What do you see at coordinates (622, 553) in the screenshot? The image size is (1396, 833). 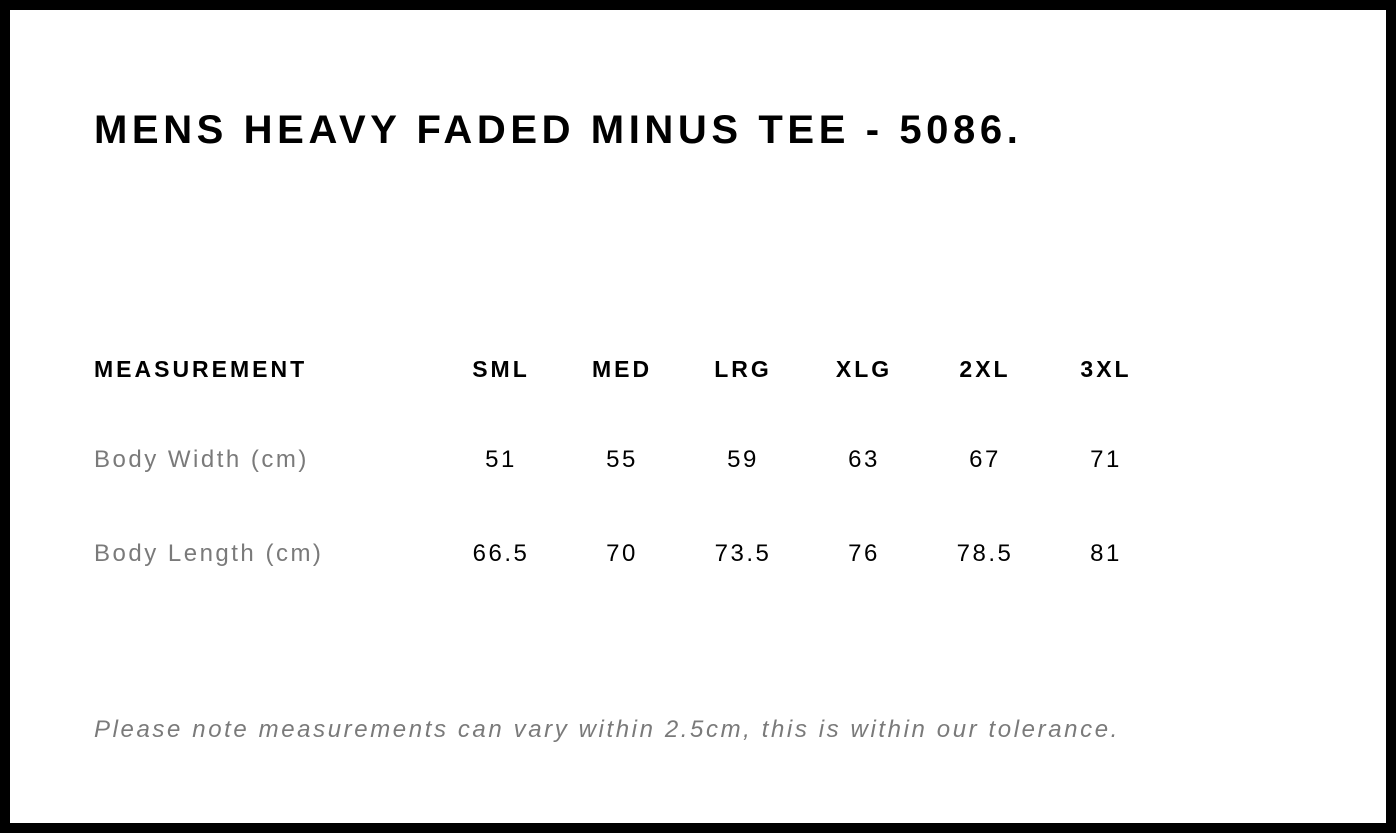 I see `table-cell: 70` at bounding box center [622, 553].